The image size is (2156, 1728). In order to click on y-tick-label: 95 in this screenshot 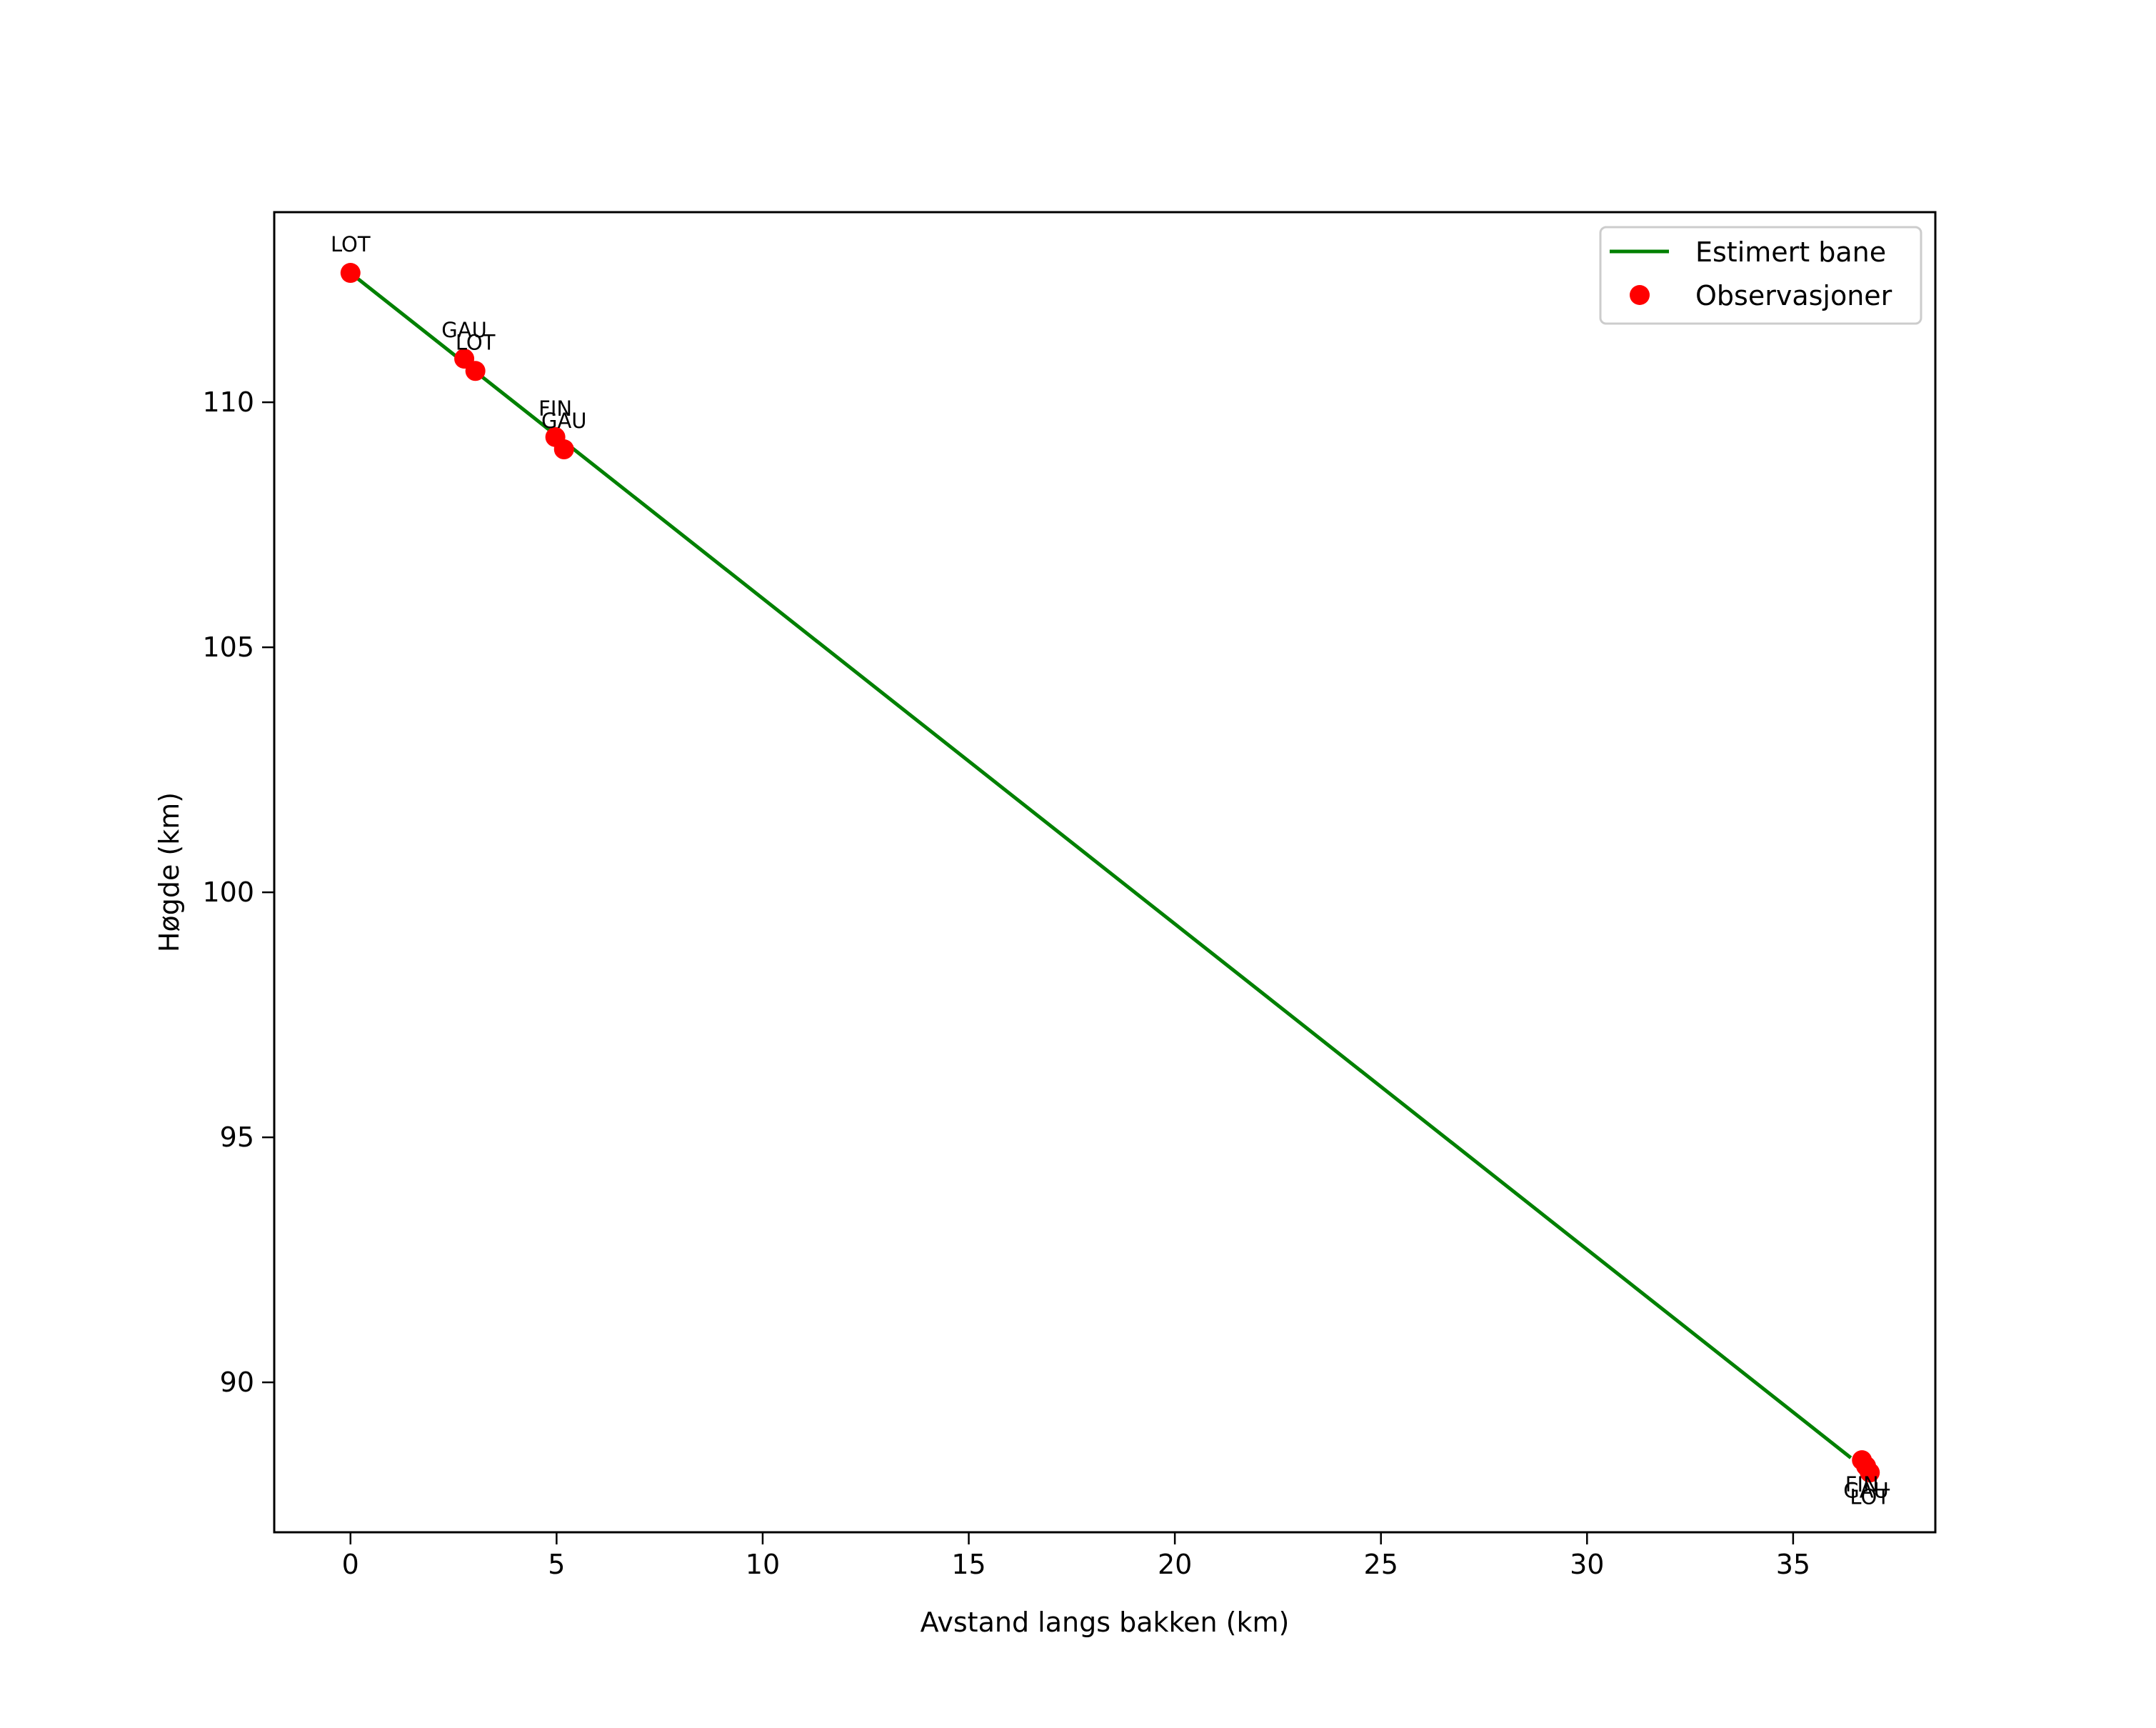, I will do `click(237, 1137)`.